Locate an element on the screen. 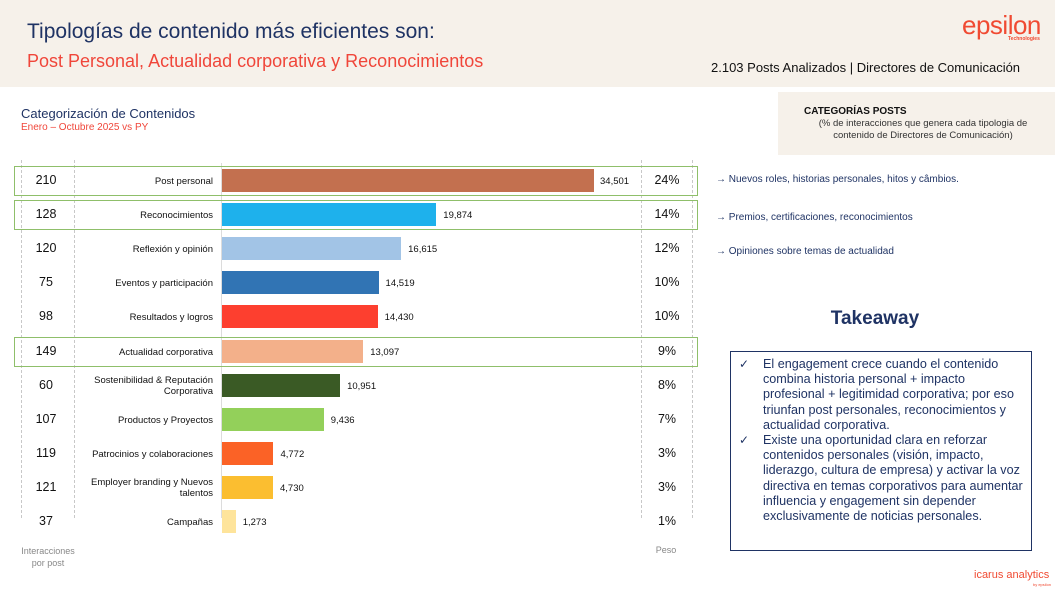 The image size is (1055, 595). interactions-per-post-value: 128 is located at coordinates (46, 214).